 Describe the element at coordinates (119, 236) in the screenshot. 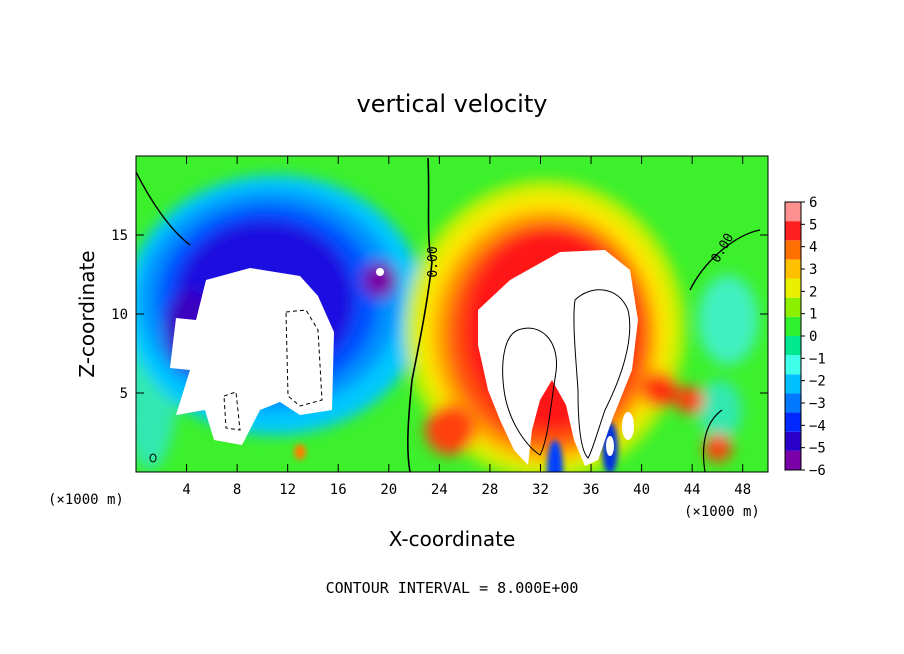

I see `y-tick-label: 15` at that location.